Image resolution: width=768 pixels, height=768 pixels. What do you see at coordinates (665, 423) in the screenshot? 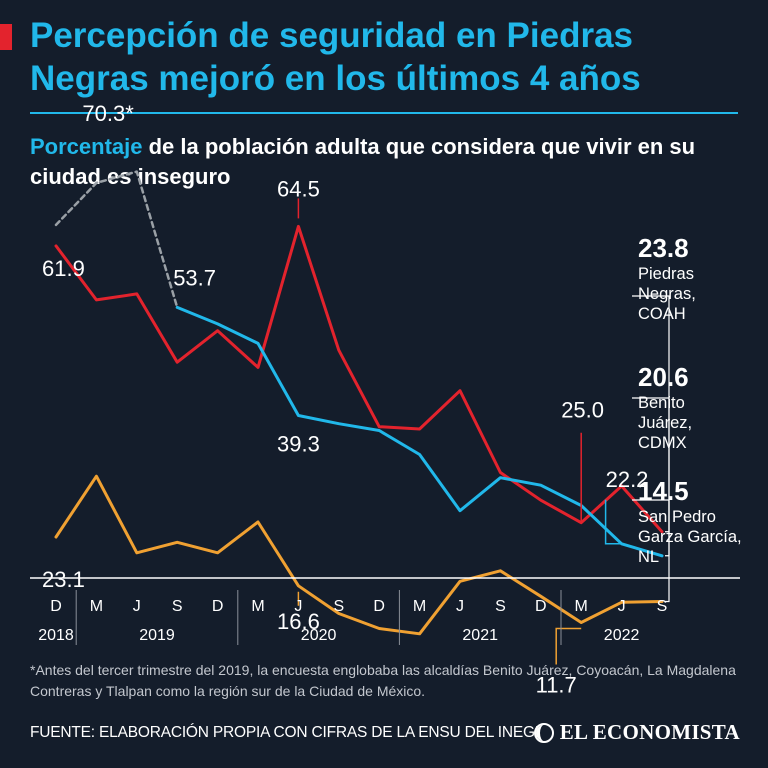
I see `end-label-name-1-1: Juárez,` at bounding box center [665, 423].